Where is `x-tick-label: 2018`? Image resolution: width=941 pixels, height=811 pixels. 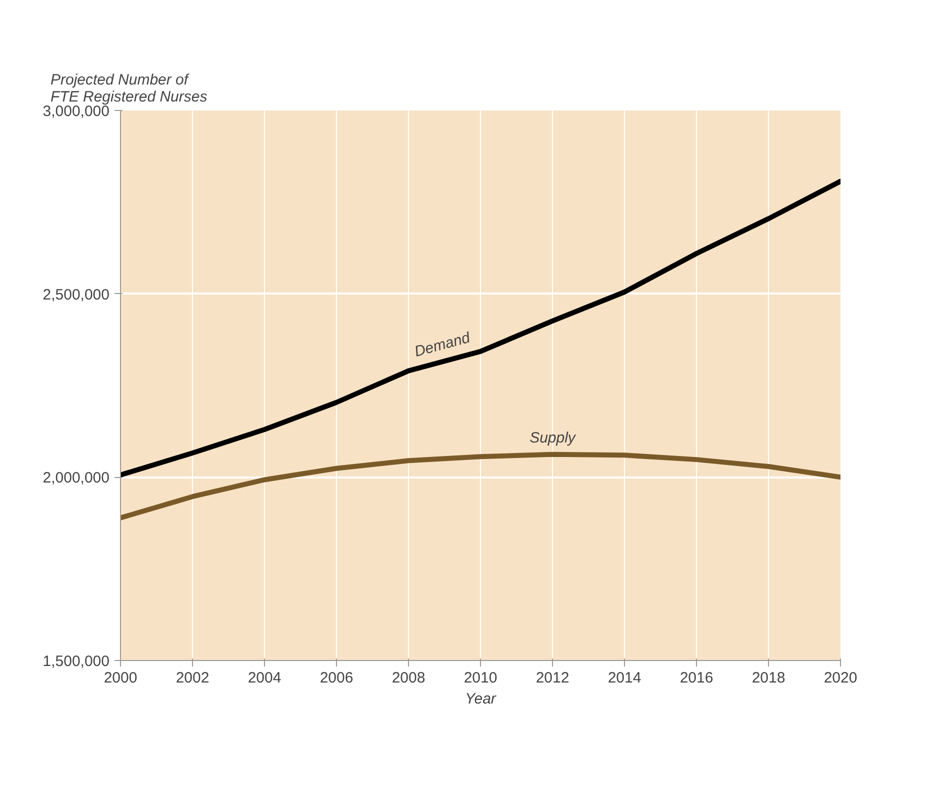
x-tick-label: 2018 is located at coordinates (769, 678).